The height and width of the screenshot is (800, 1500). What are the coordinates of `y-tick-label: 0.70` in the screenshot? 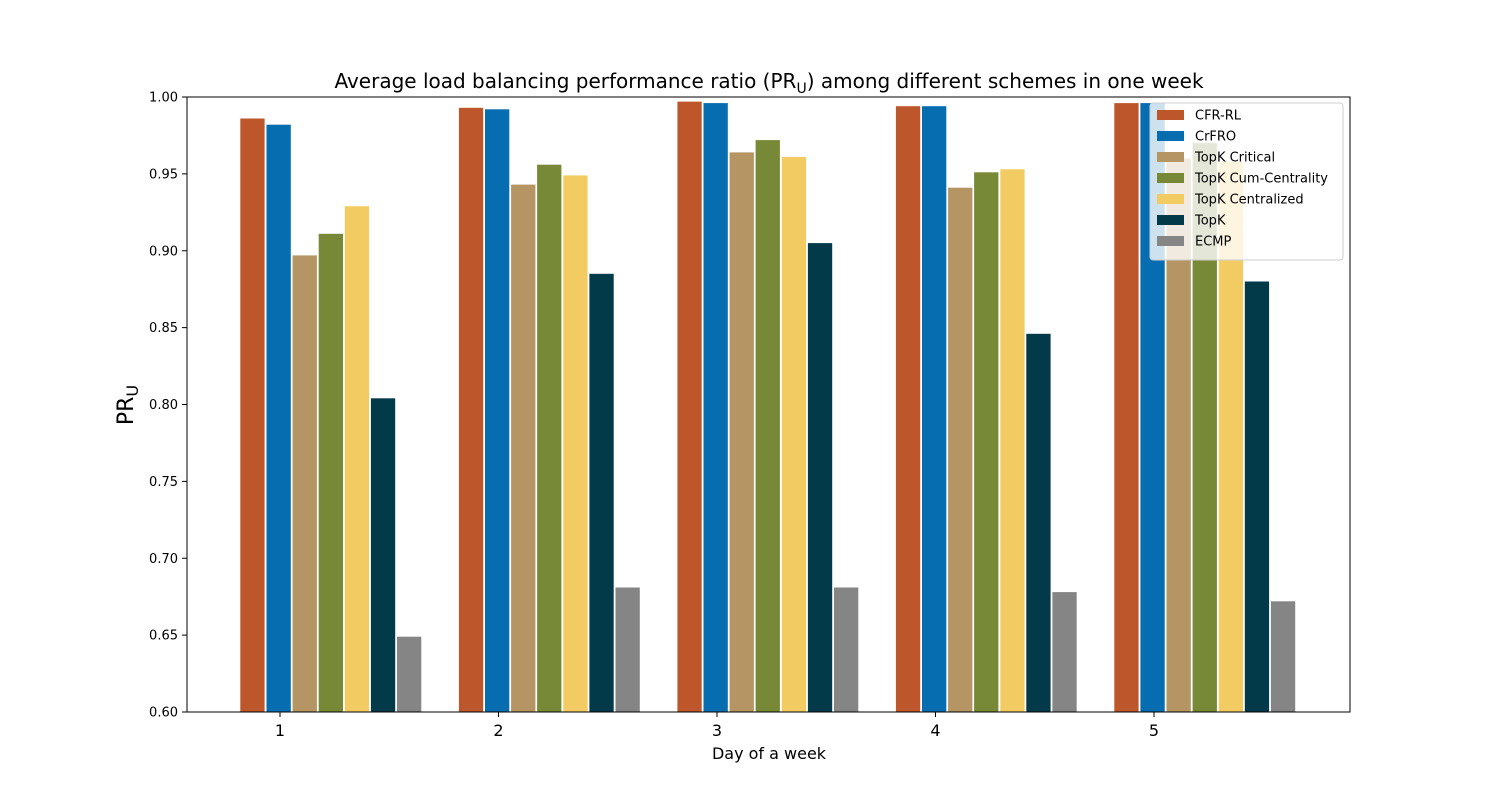 It's located at (163, 559).